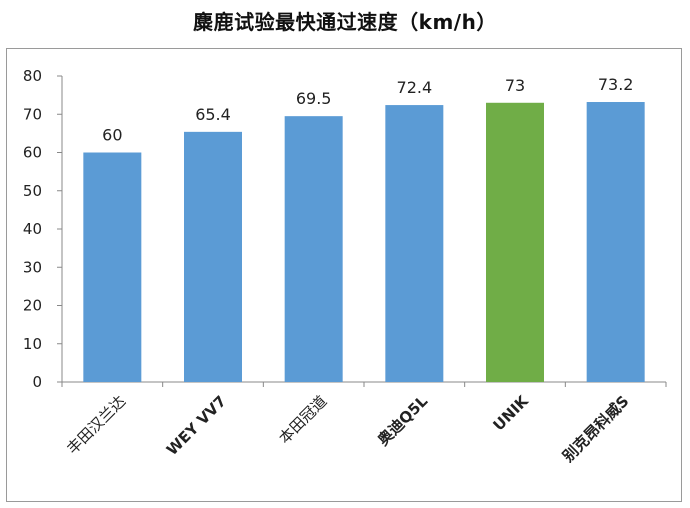 The height and width of the screenshot is (508, 690). I want to click on data-label: 73.2, so click(616, 84).